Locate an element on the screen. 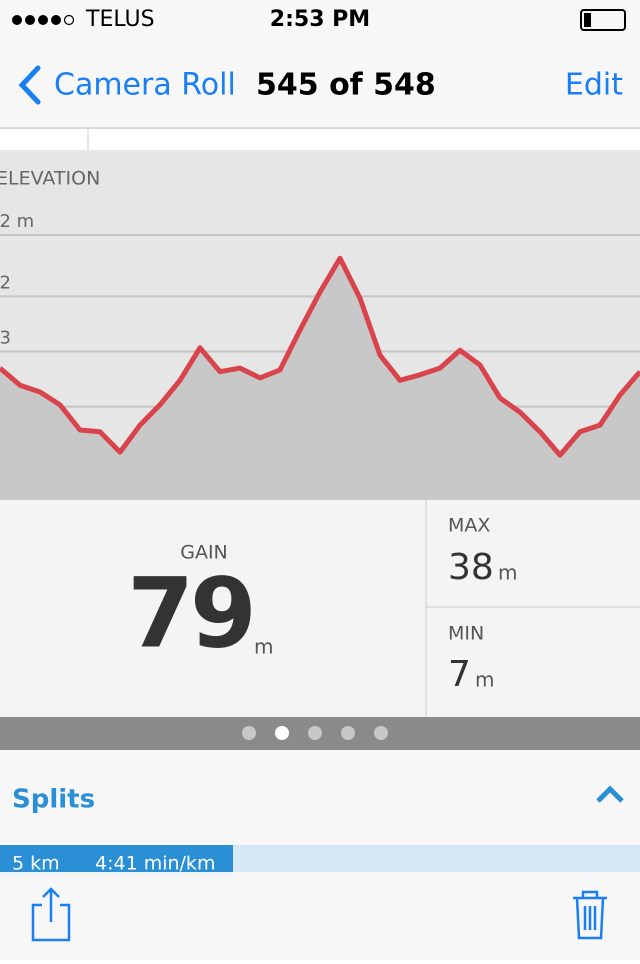 Image resolution: width=640 pixels, height=964 pixels. max-unit: m is located at coordinates (507, 573).